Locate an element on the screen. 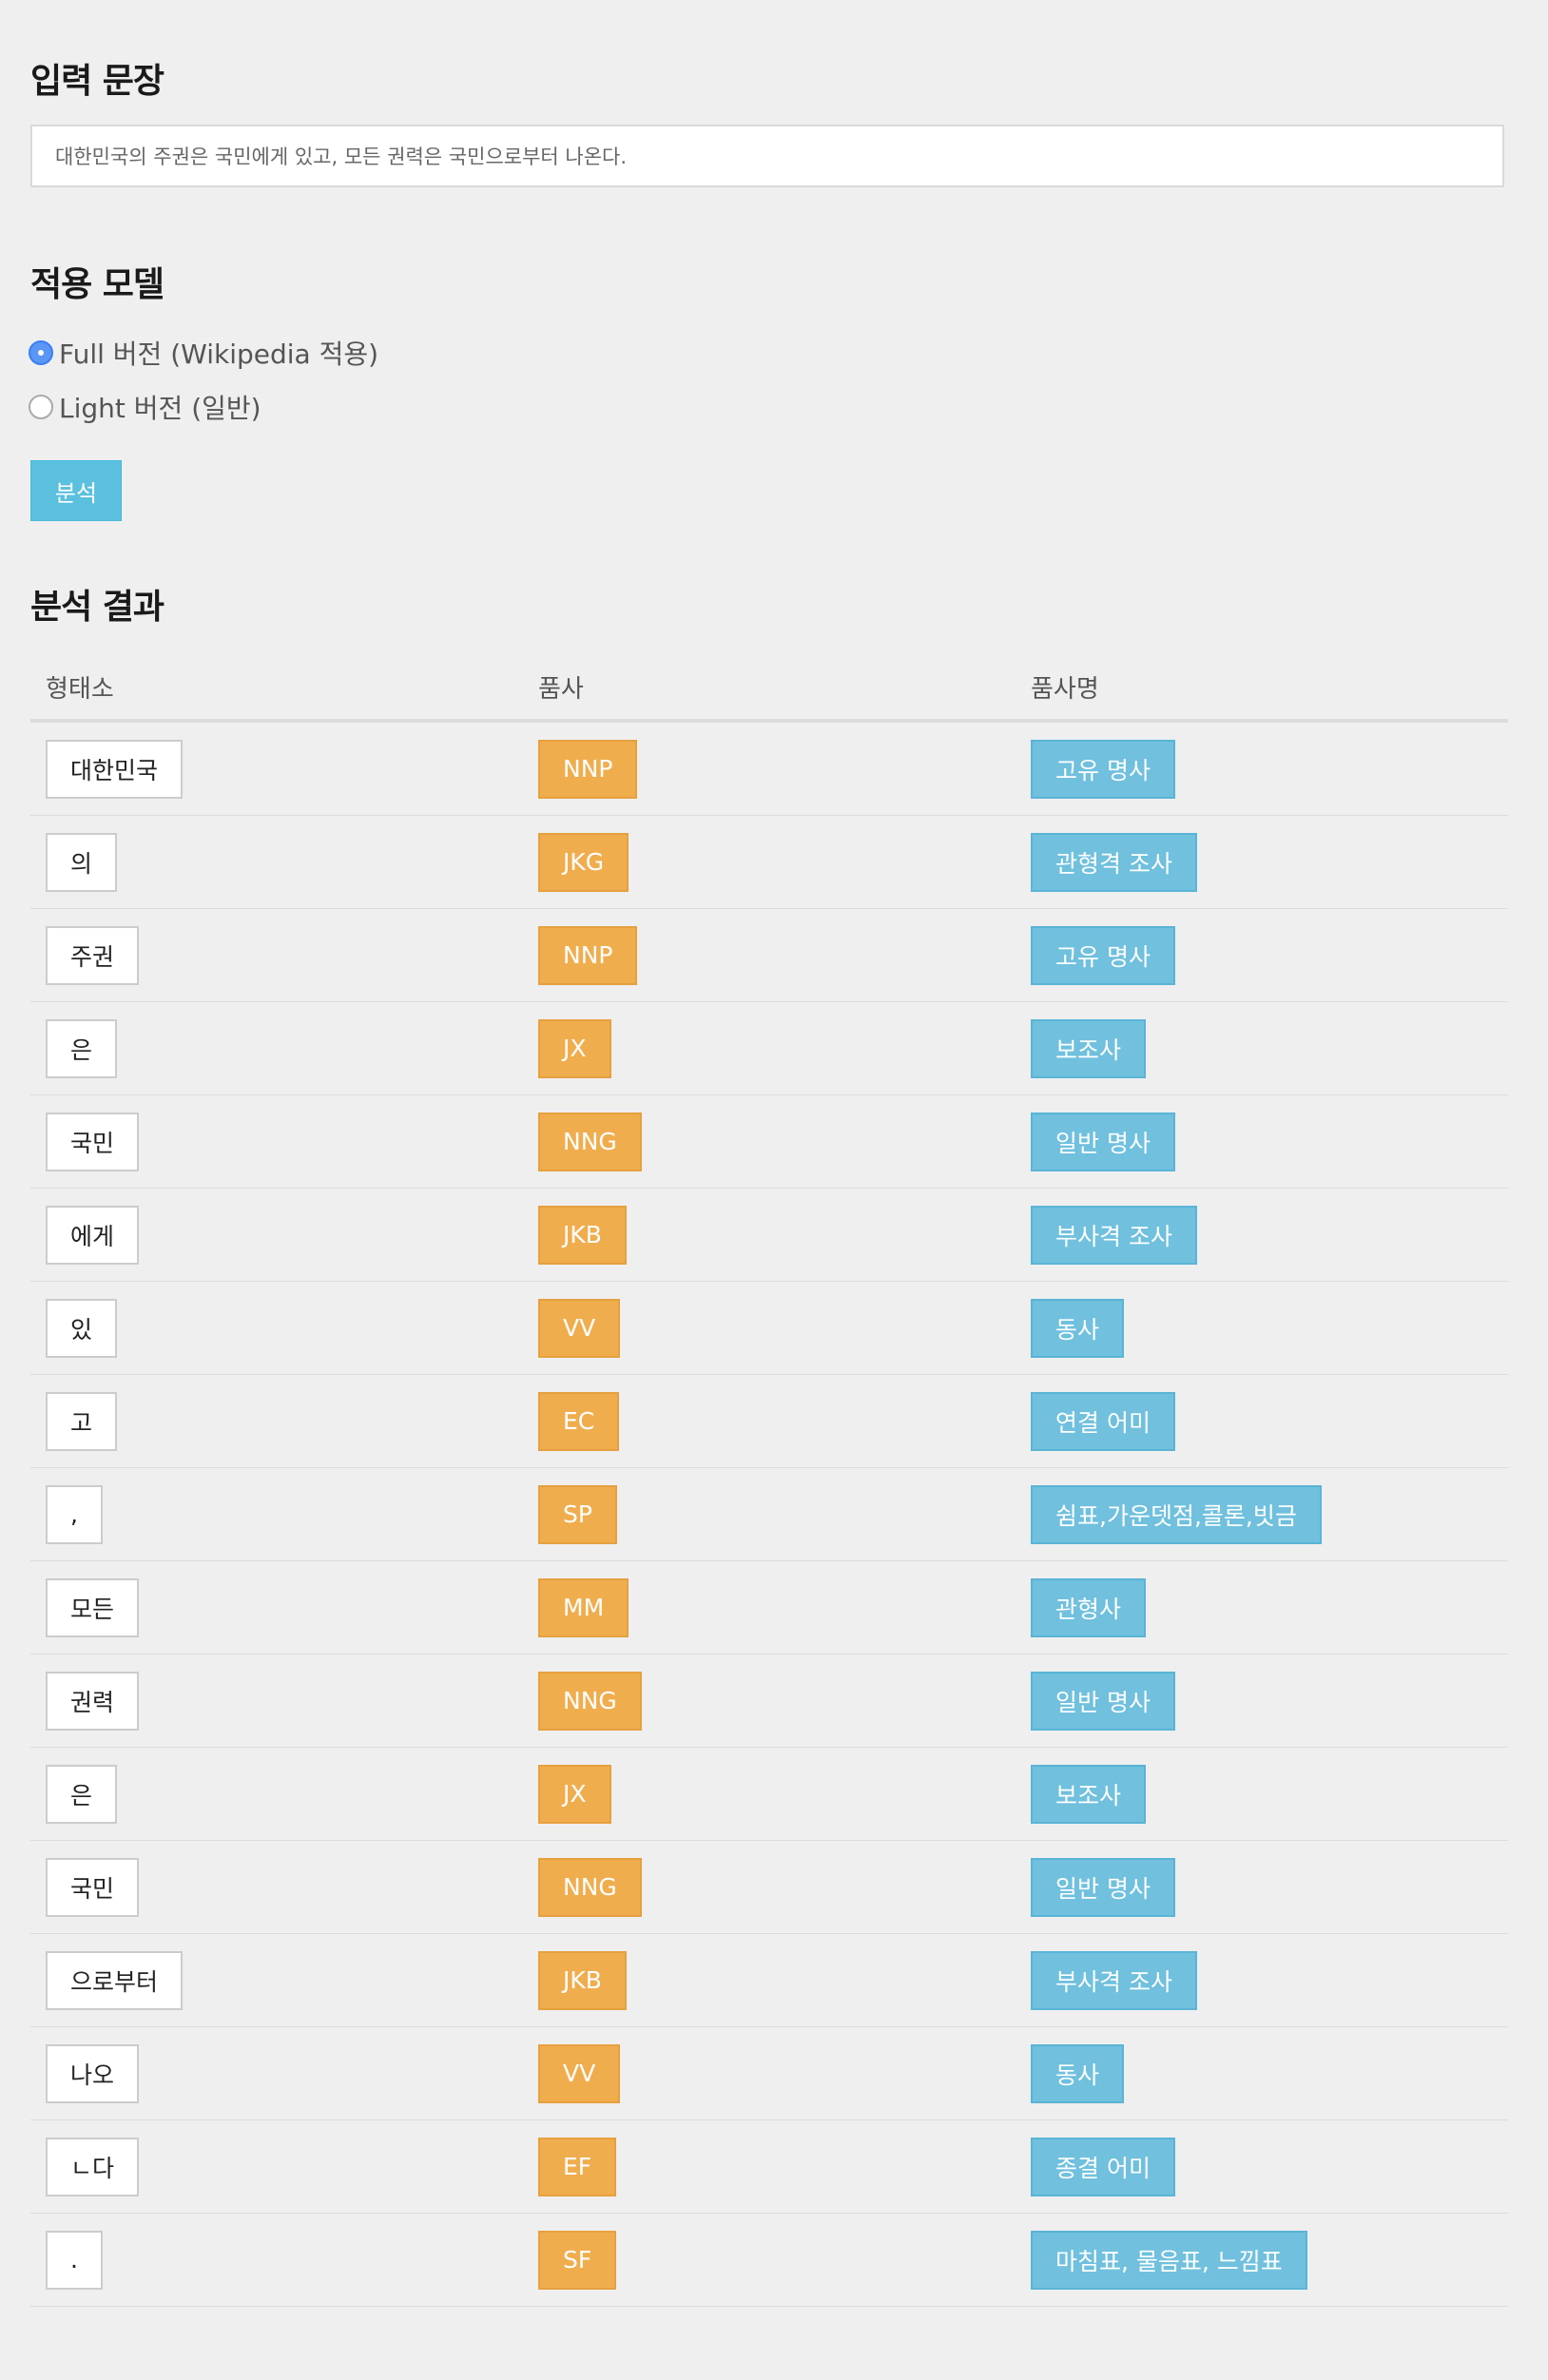 The height and width of the screenshot is (2380, 1548). table-cell: JX is located at coordinates (770, 1794).